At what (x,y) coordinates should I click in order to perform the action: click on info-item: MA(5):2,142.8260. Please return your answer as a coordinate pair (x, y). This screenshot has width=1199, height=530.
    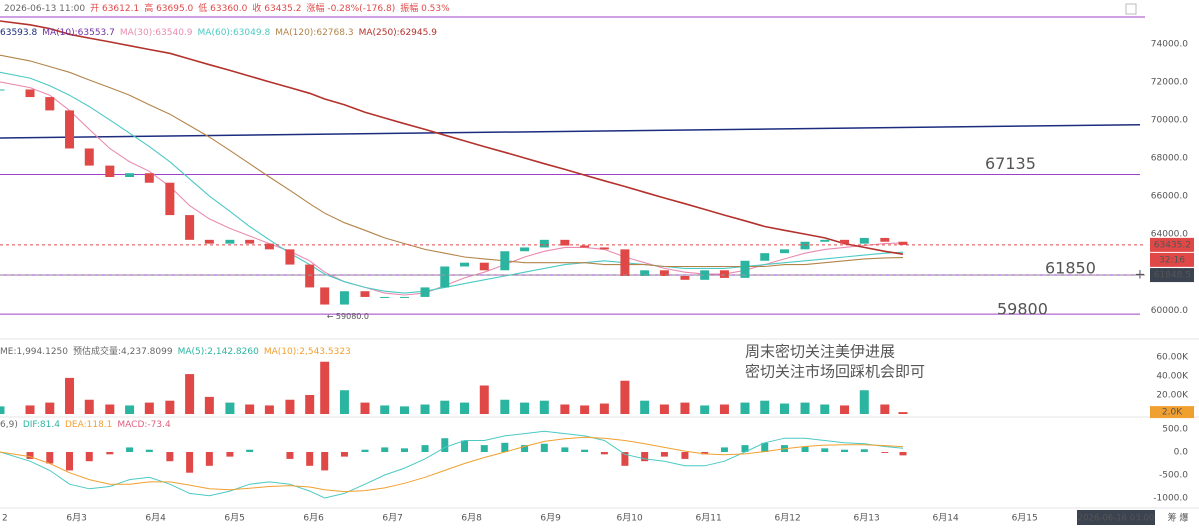
    Looking at the image, I should click on (219, 352).